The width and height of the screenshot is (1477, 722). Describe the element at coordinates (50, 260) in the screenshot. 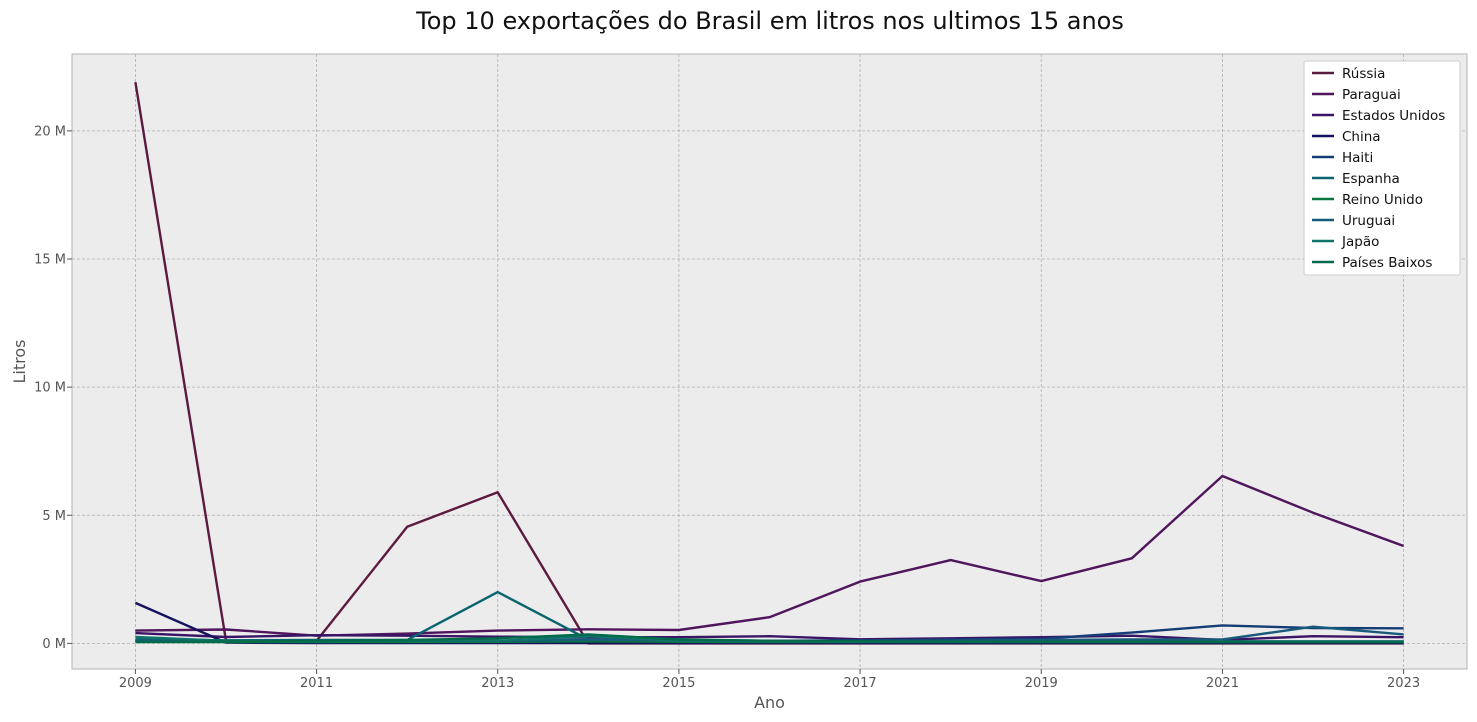

I see `y-tick-label: 15 M` at that location.